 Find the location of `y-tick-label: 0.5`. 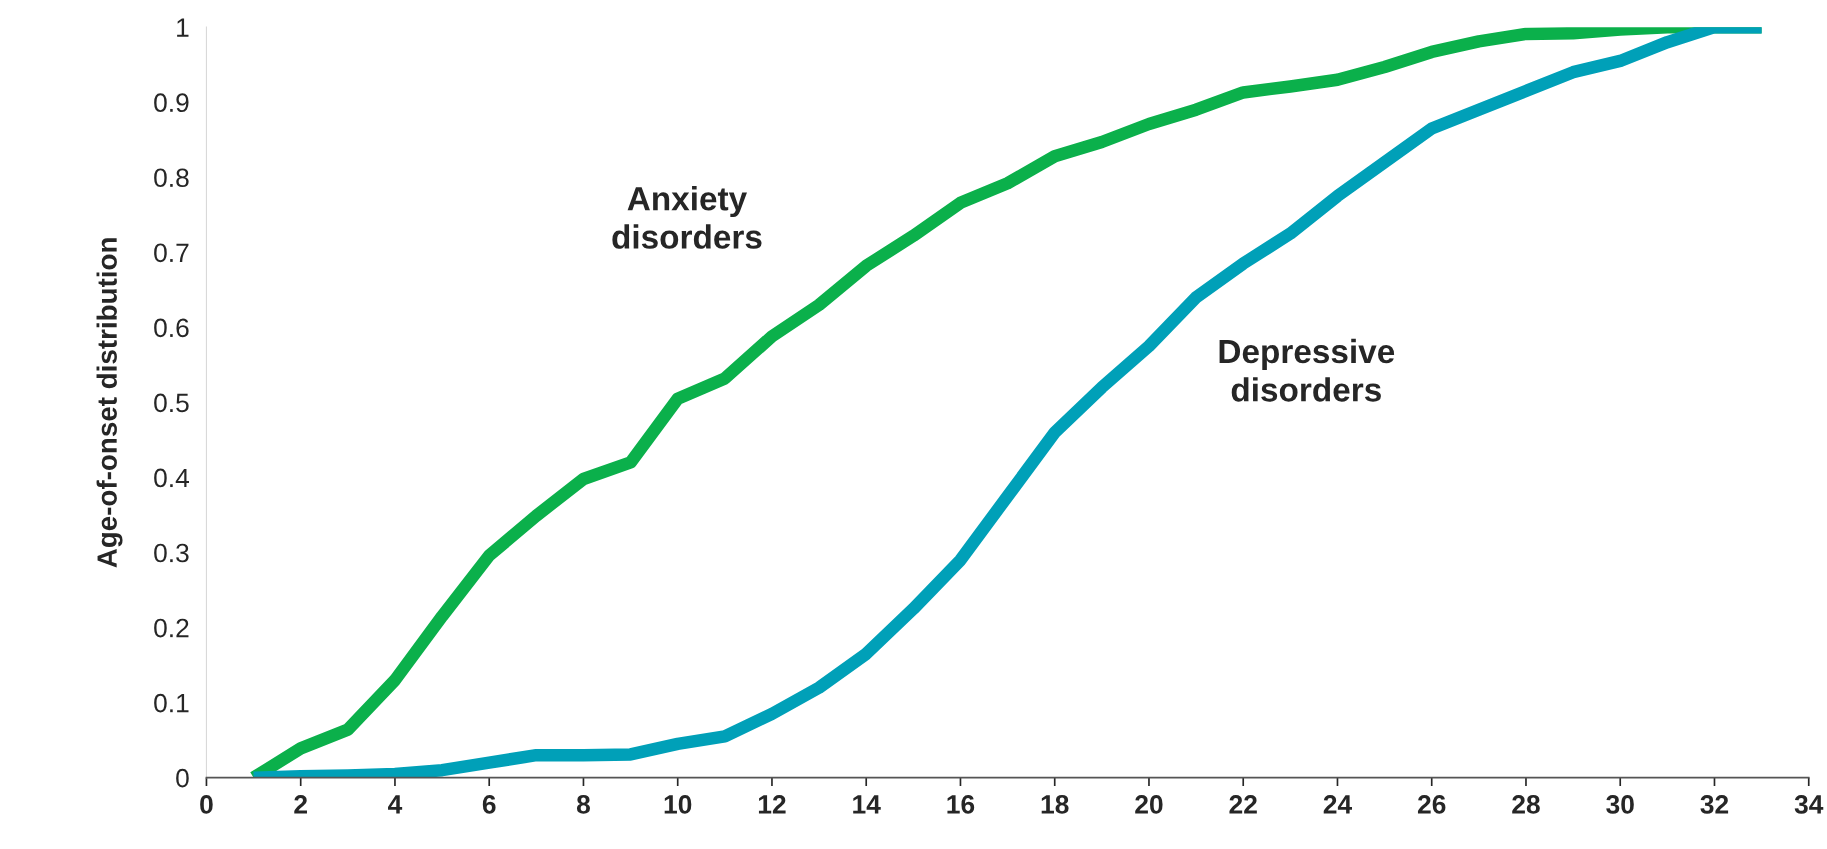

y-tick-label: 0.5 is located at coordinates (171, 403).